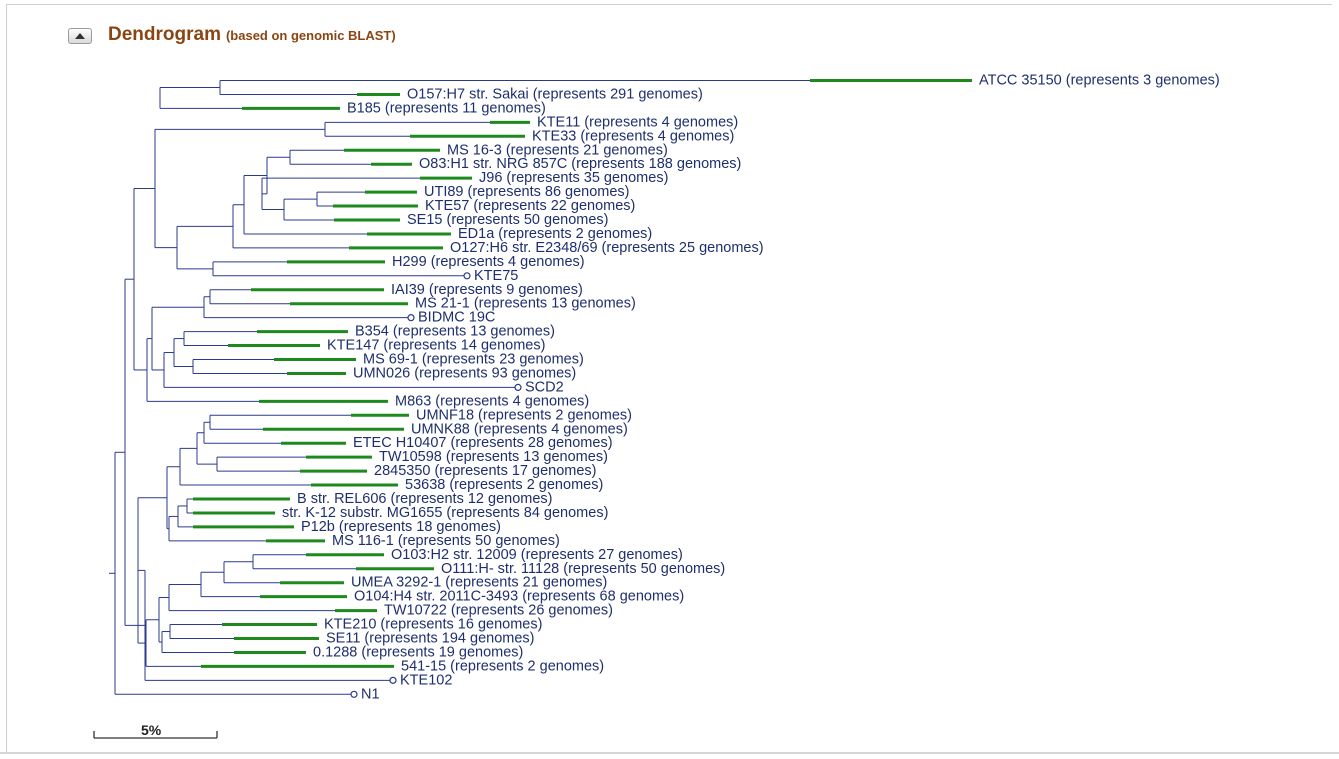 The height and width of the screenshot is (759, 1339). Describe the element at coordinates (464, 373) in the screenshot. I see `leaf-label: UMN026 (represents 93 genomes)` at that location.